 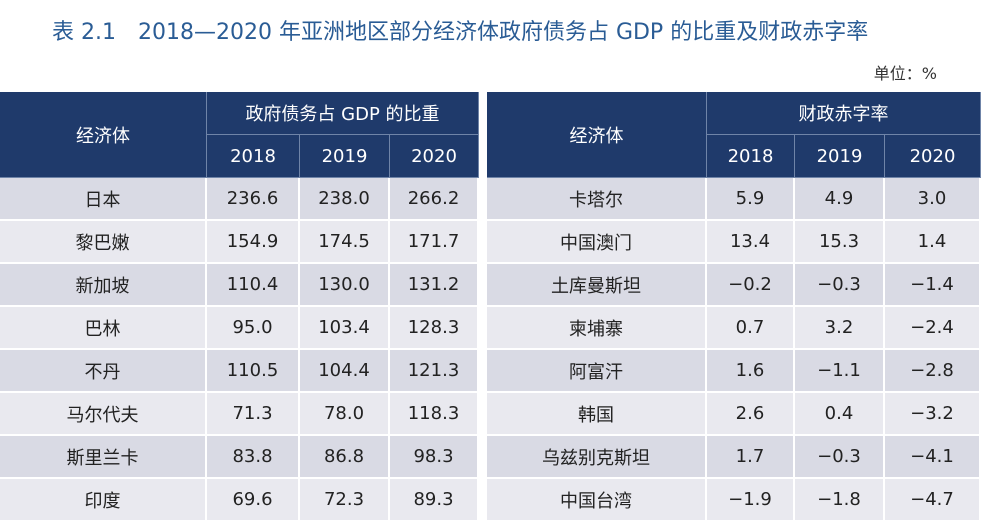 What do you see at coordinates (840, 328) in the screenshot?
I see `value-cell: 3.2` at bounding box center [840, 328].